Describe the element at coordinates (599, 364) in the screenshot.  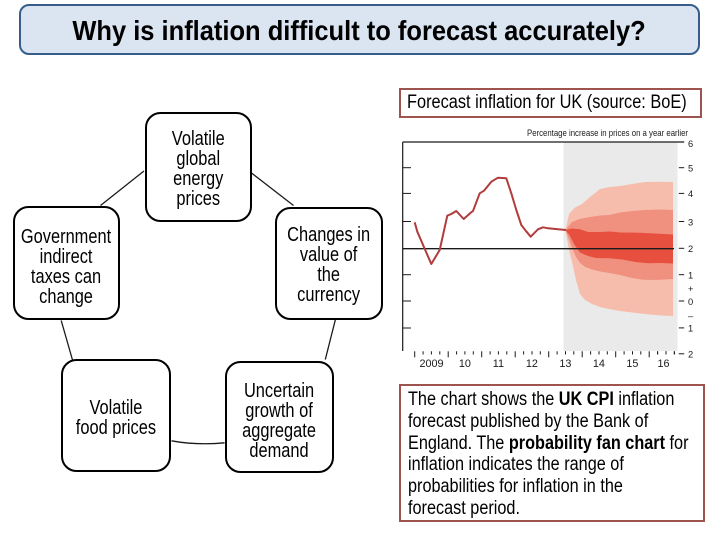
I see `svg-text: 14` at that location.